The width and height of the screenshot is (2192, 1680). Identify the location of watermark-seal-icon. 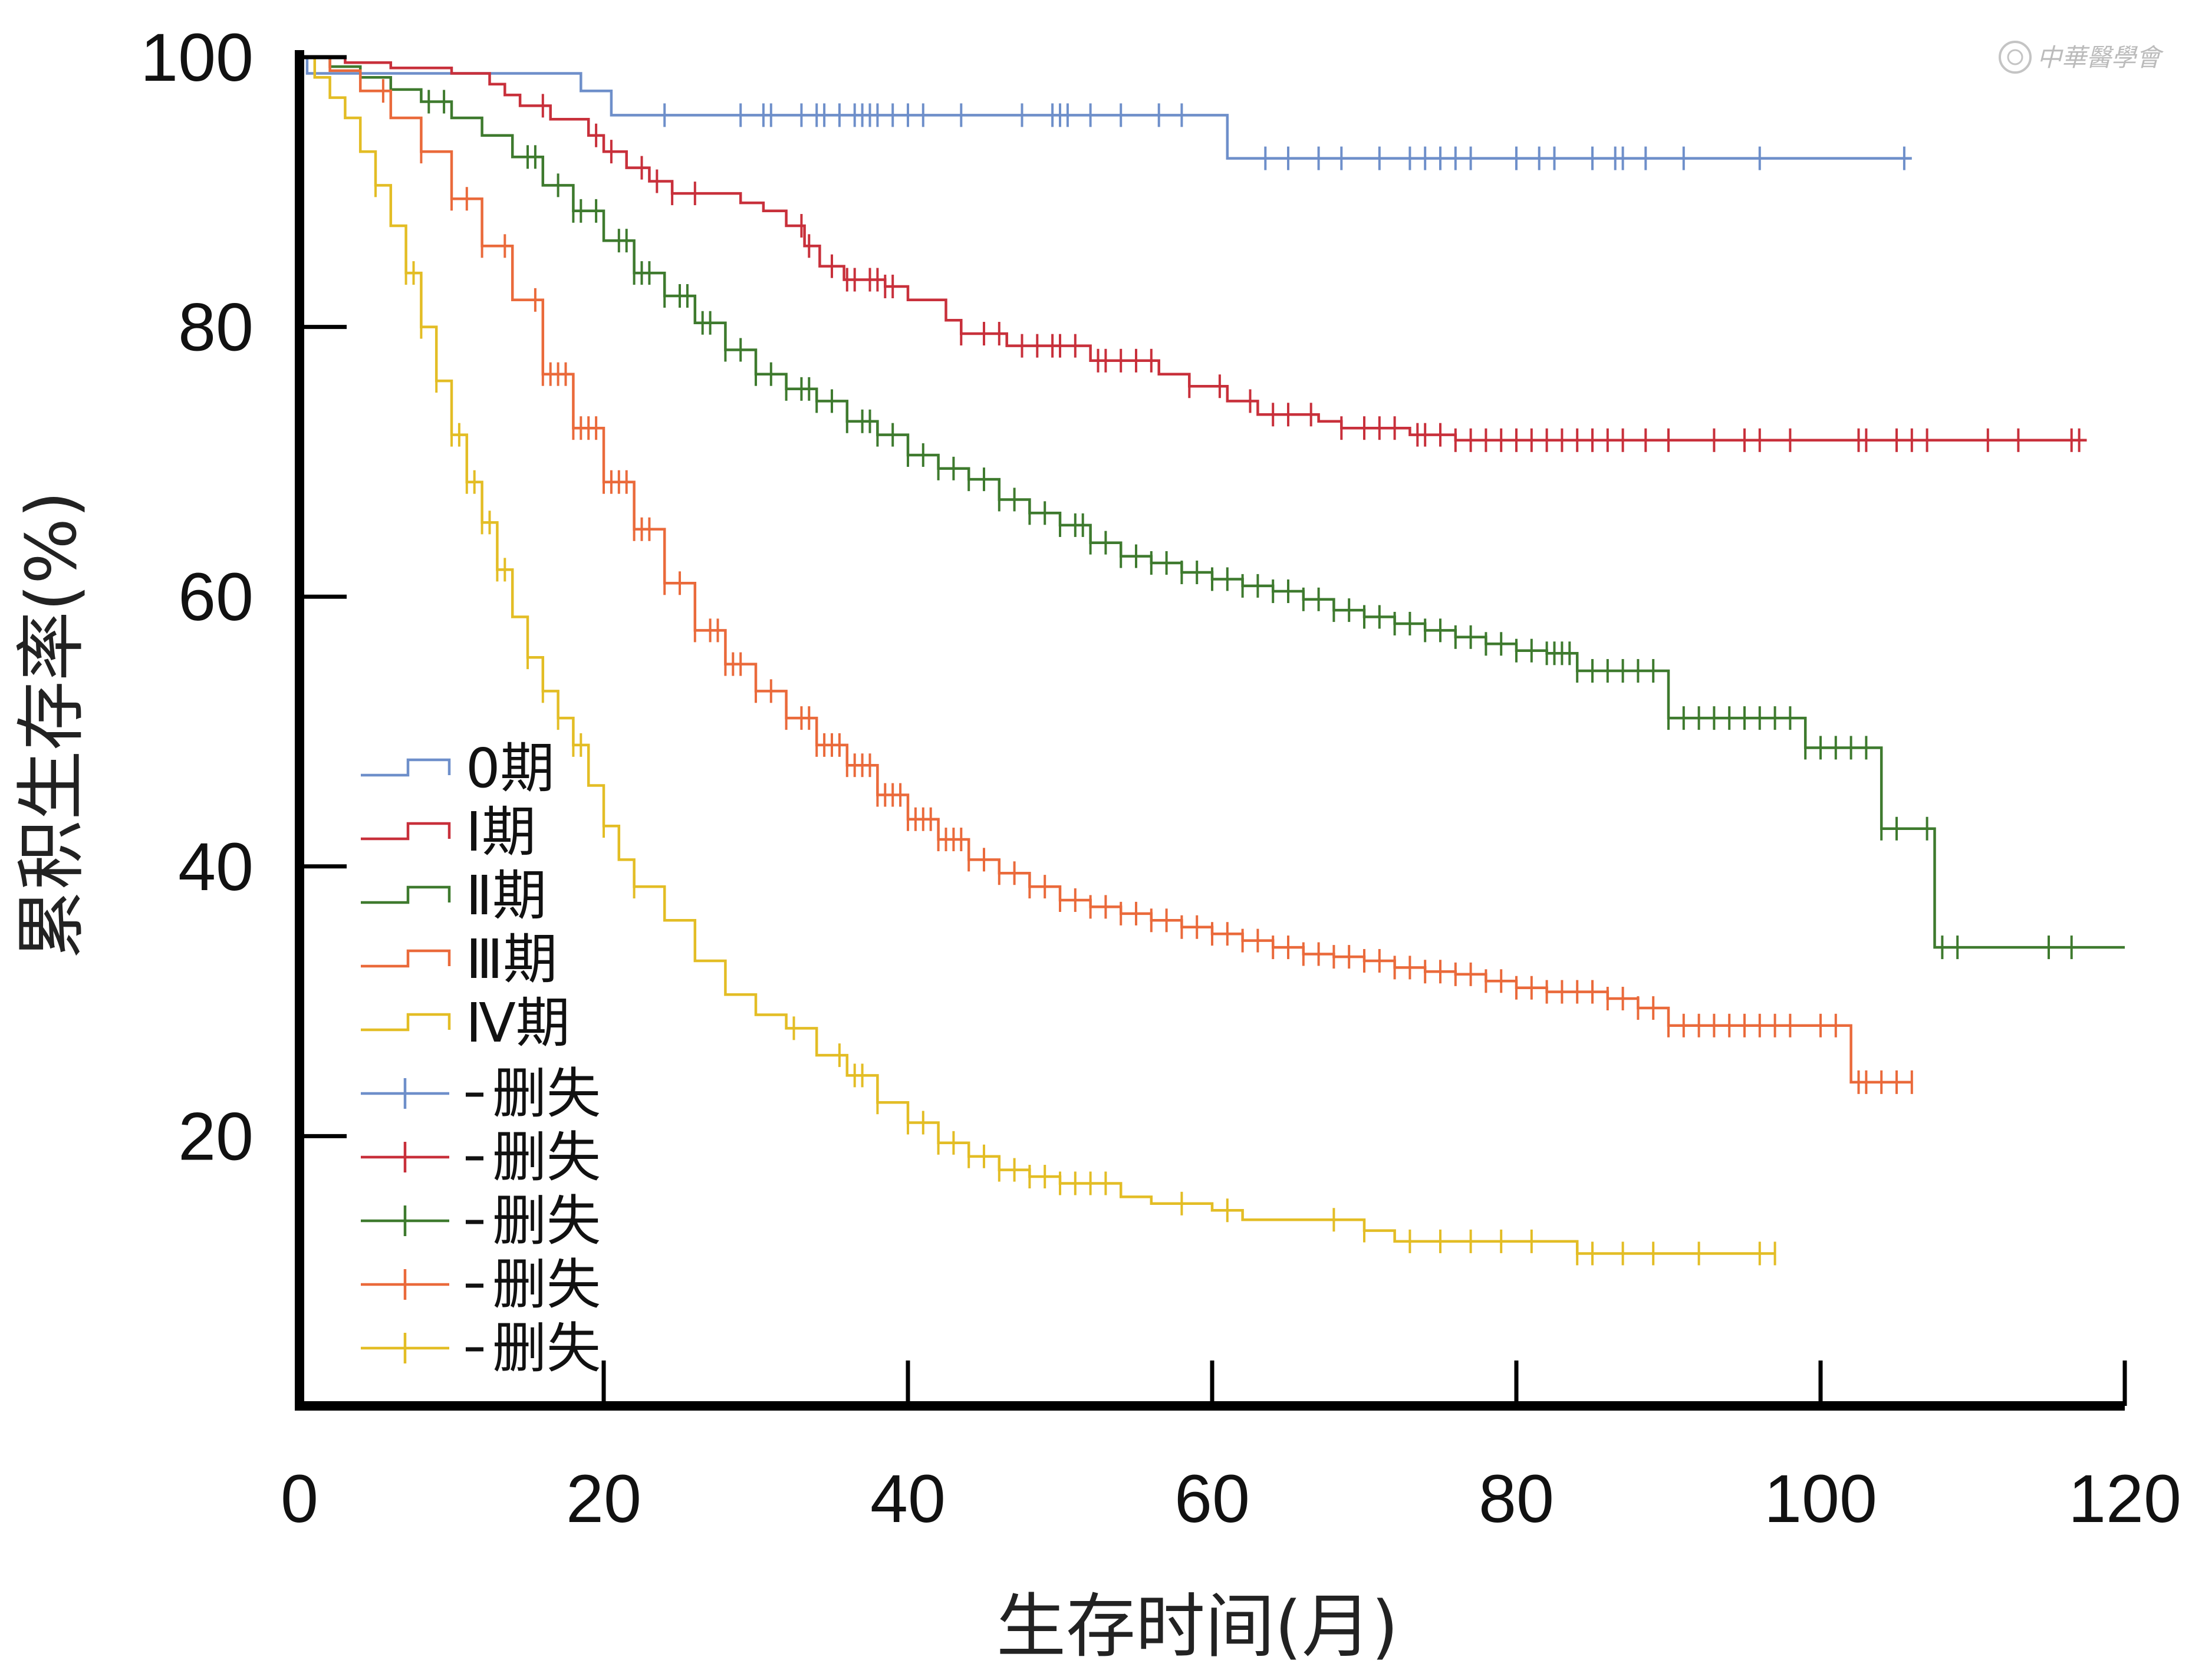
(2015, 57).